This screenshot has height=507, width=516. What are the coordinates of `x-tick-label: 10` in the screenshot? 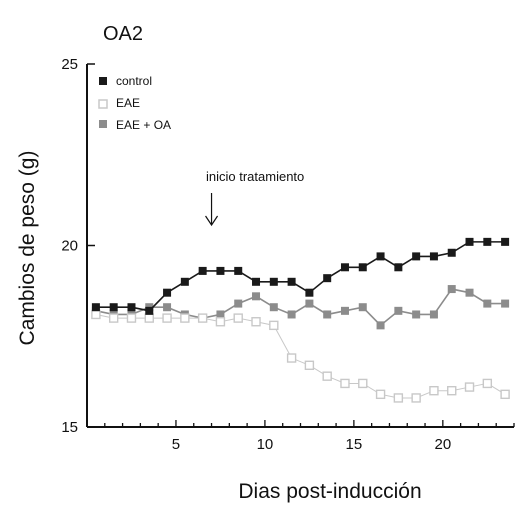 It's located at (265, 444).